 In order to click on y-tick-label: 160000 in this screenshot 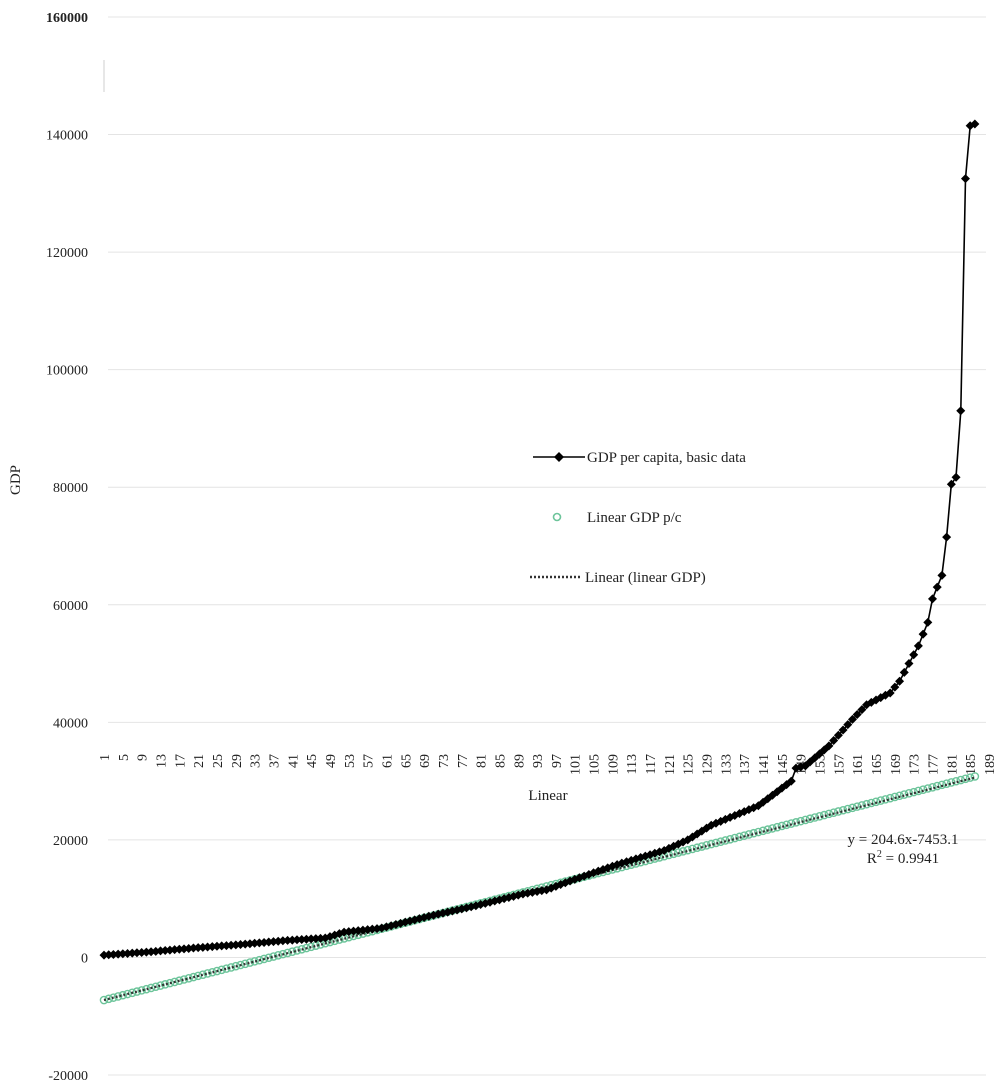, I will do `click(67, 18)`.